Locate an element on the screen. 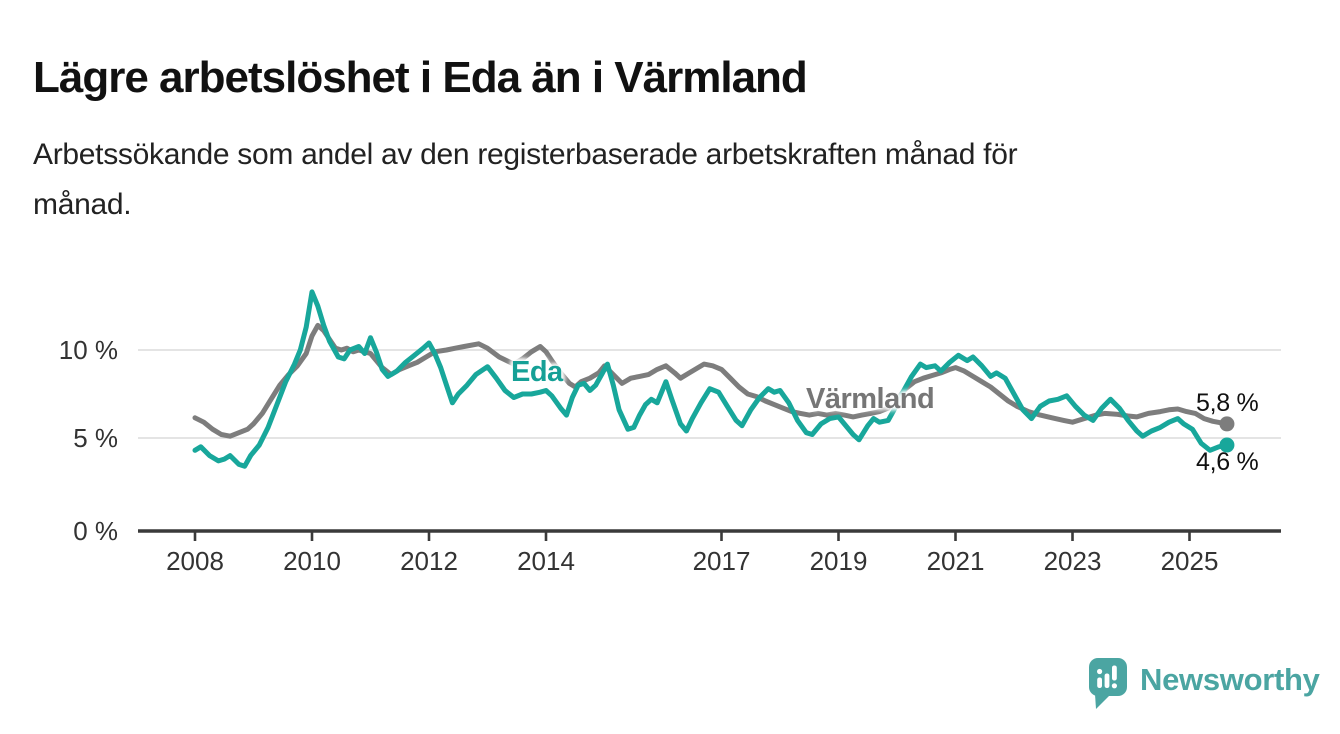 This screenshot has height=734, width=1340. page-title: Lägre arbetslöshet i Eda än i Värmland is located at coordinates (420, 78).